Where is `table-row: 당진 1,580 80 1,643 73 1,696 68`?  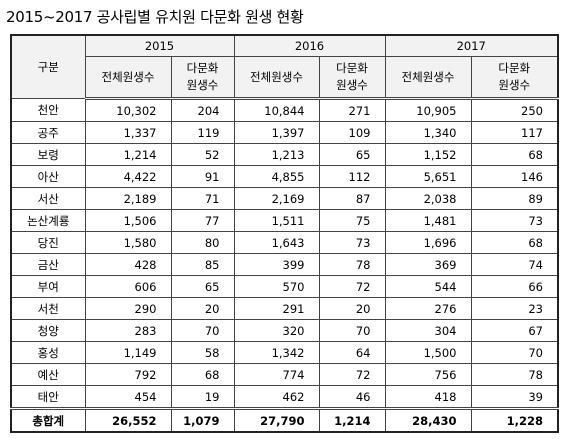
table-row: 당진 1,580 80 1,643 73 1,696 68 is located at coordinates (284, 242).